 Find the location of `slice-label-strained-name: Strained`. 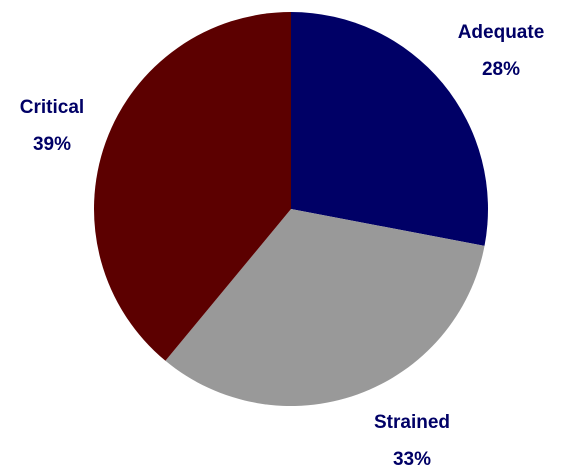

slice-label-strained-name: Strained is located at coordinates (412, 422).